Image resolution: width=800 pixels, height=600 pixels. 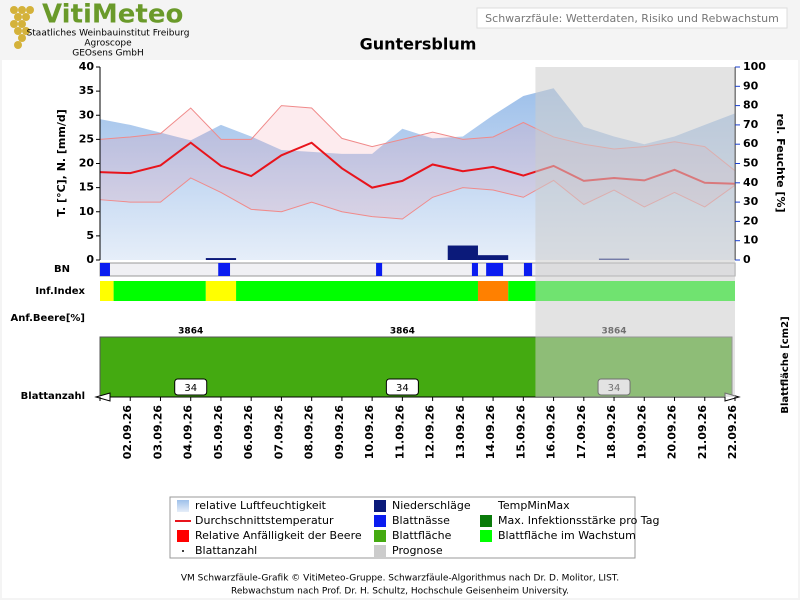 I want to click on y-tick-label: 5, so click(x=90, y=235).